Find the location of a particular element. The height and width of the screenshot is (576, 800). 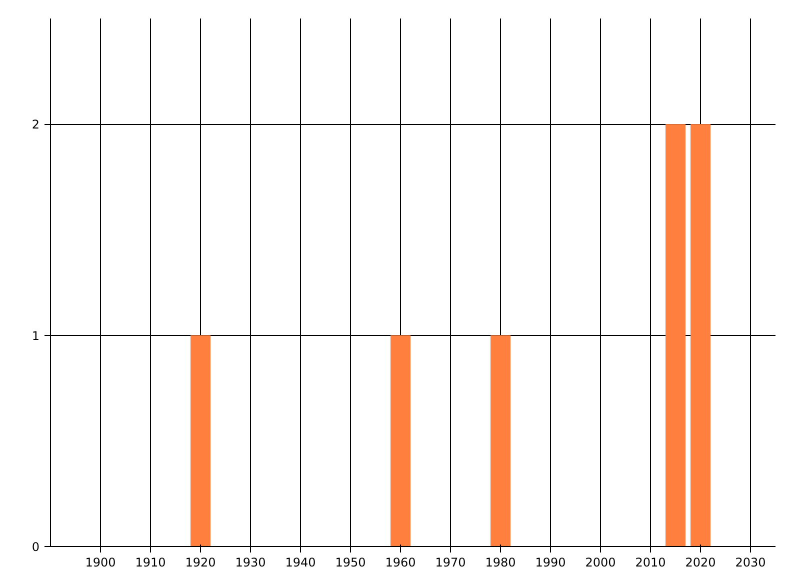

x-tick-label: 2020 is located at coordinates (700, 563).